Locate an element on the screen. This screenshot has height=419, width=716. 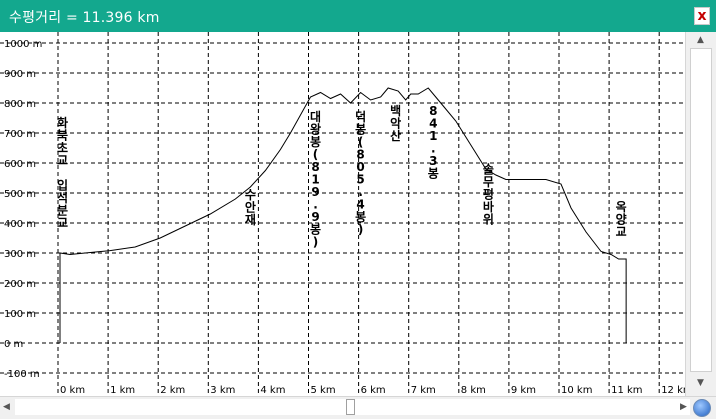
y-tick-label: 800 m is located at coordinates (20, 104).